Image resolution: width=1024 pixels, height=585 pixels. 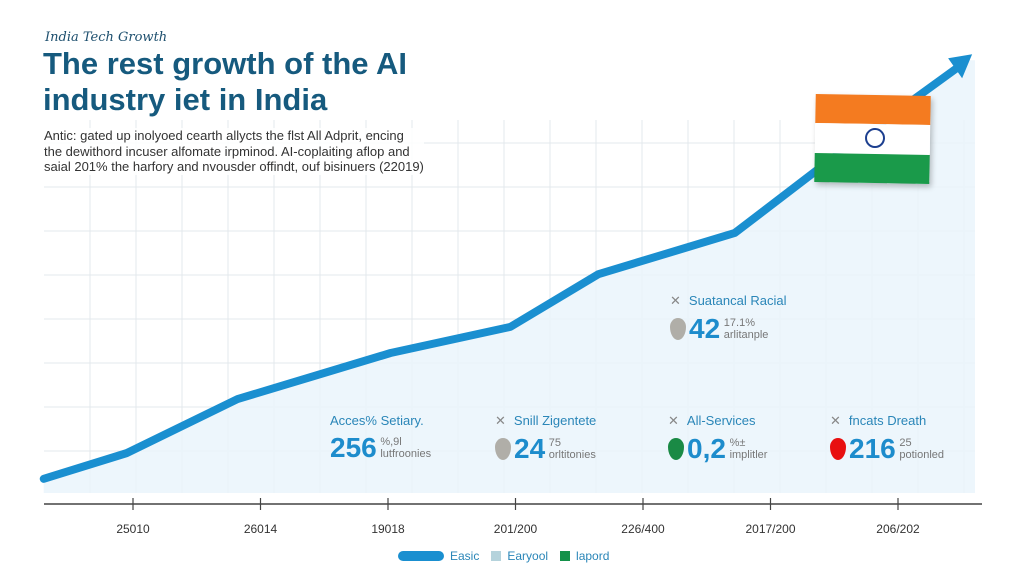 I want to click on x-tick-label: 25010, so click(x=133, y=529).